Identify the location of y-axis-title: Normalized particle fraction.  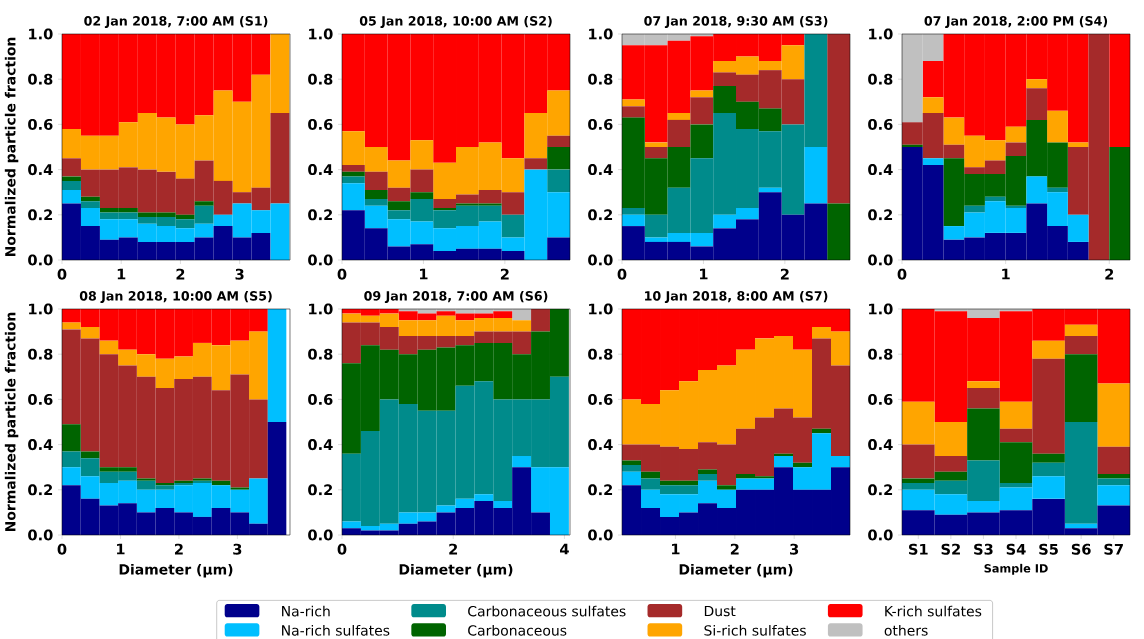
(11, 422).